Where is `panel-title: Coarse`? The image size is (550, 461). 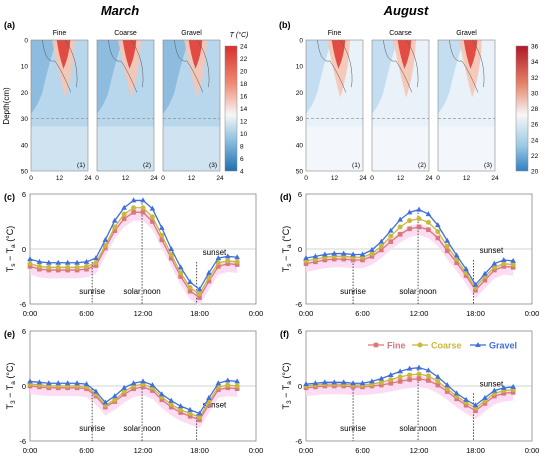 panel-title: Coarse is located at coordinates (125, 33).